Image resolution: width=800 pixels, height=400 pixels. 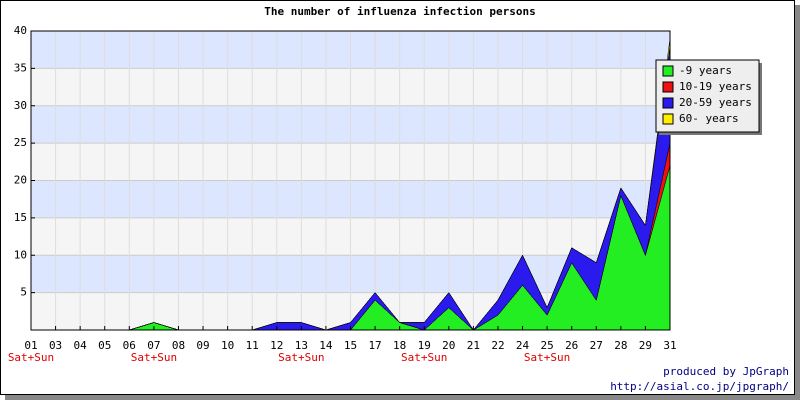 What do you see at coordinates (20, 30) in the screenshot?
I see `y-tick-label: 40` at bounding box center [20, 30].